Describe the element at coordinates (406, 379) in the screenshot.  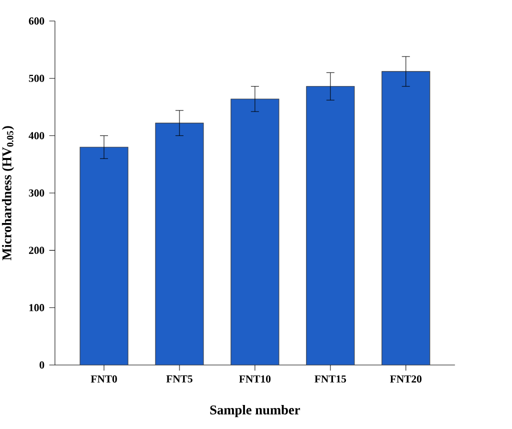
I see `x-tick-label: FNT20` at that location.